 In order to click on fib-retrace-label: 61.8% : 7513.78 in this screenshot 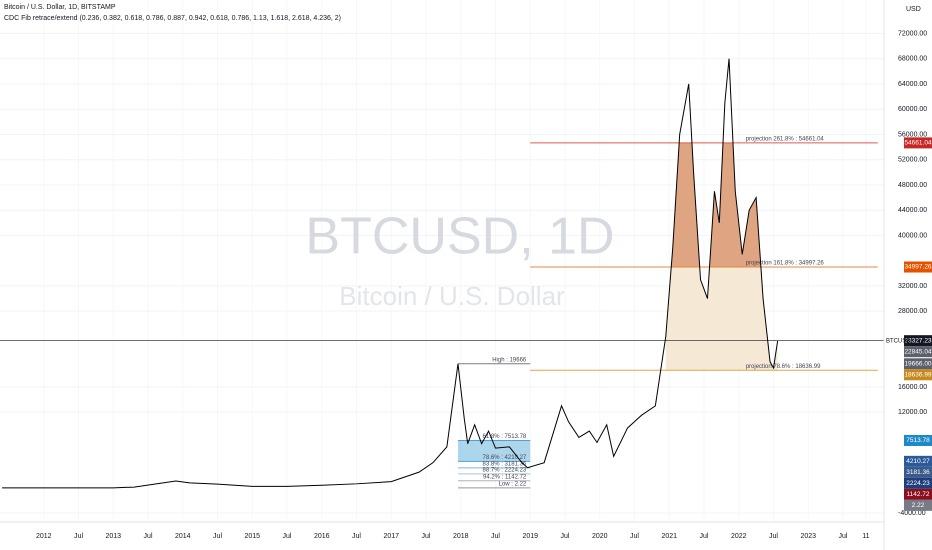, I will do `click(505, 437)`.